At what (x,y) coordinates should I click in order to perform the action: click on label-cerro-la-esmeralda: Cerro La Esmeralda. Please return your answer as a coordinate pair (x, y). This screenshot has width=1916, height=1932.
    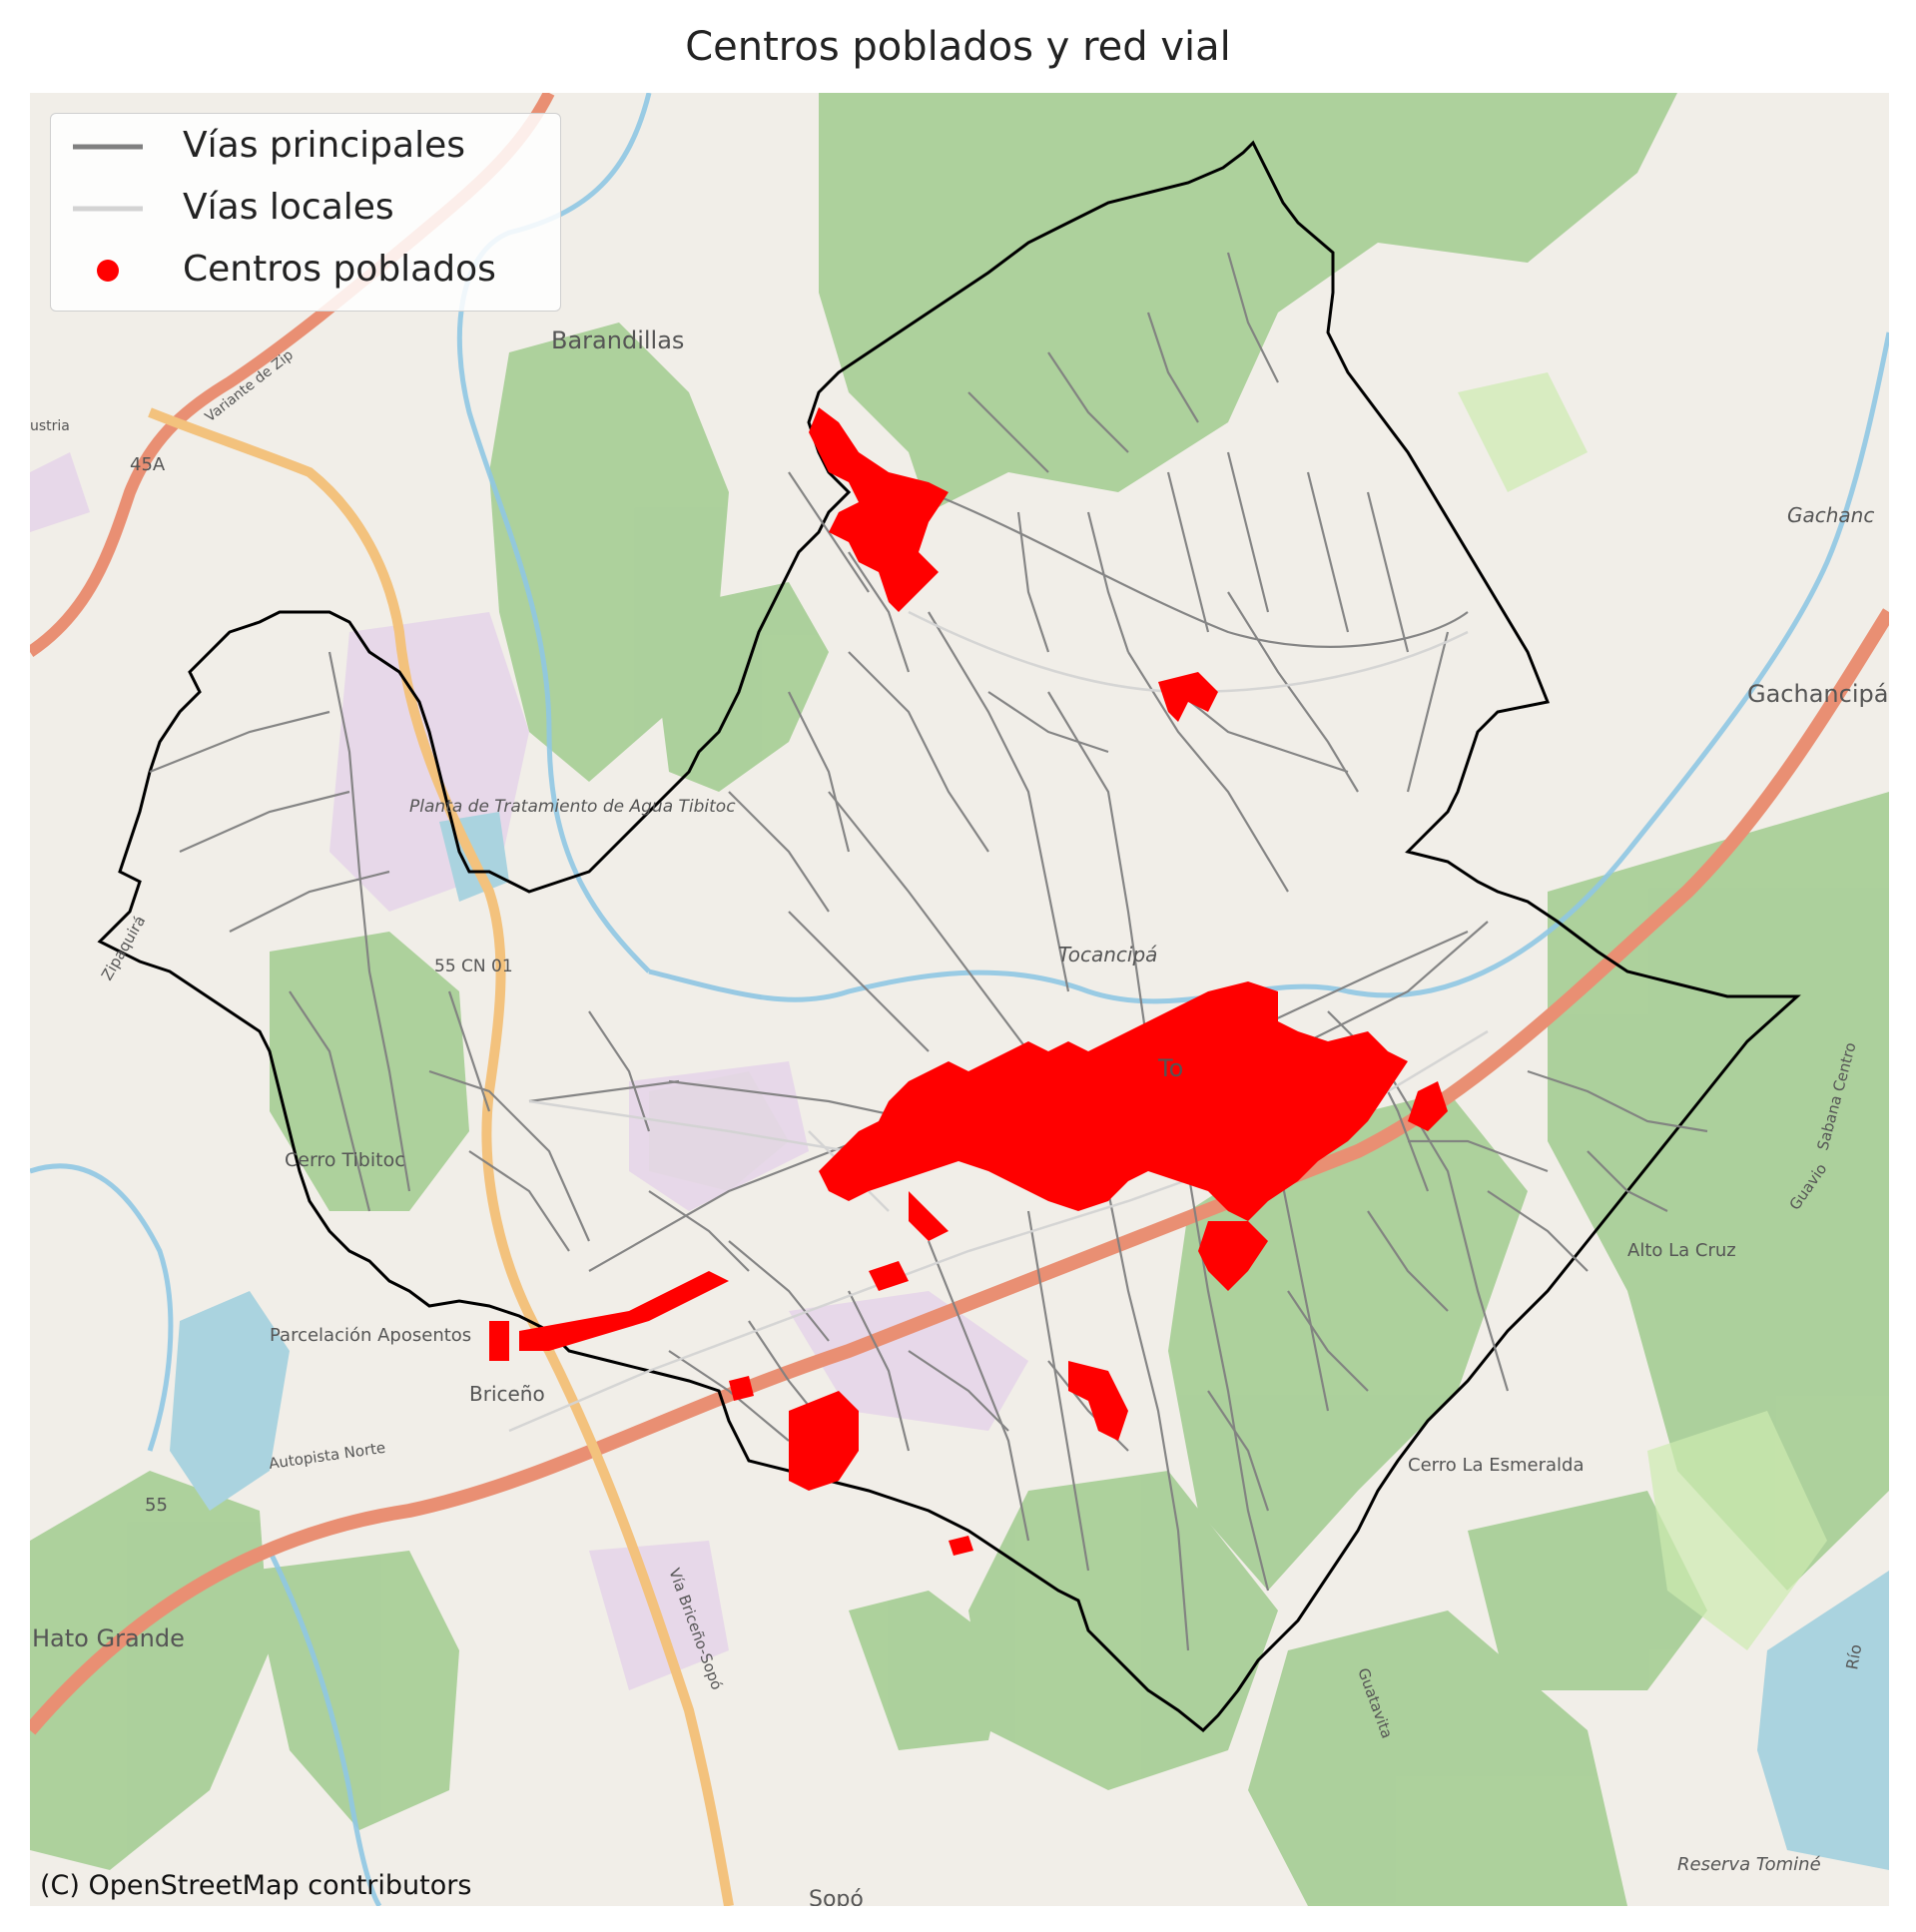
    Looking at the image, I should click on (1496, 1465).